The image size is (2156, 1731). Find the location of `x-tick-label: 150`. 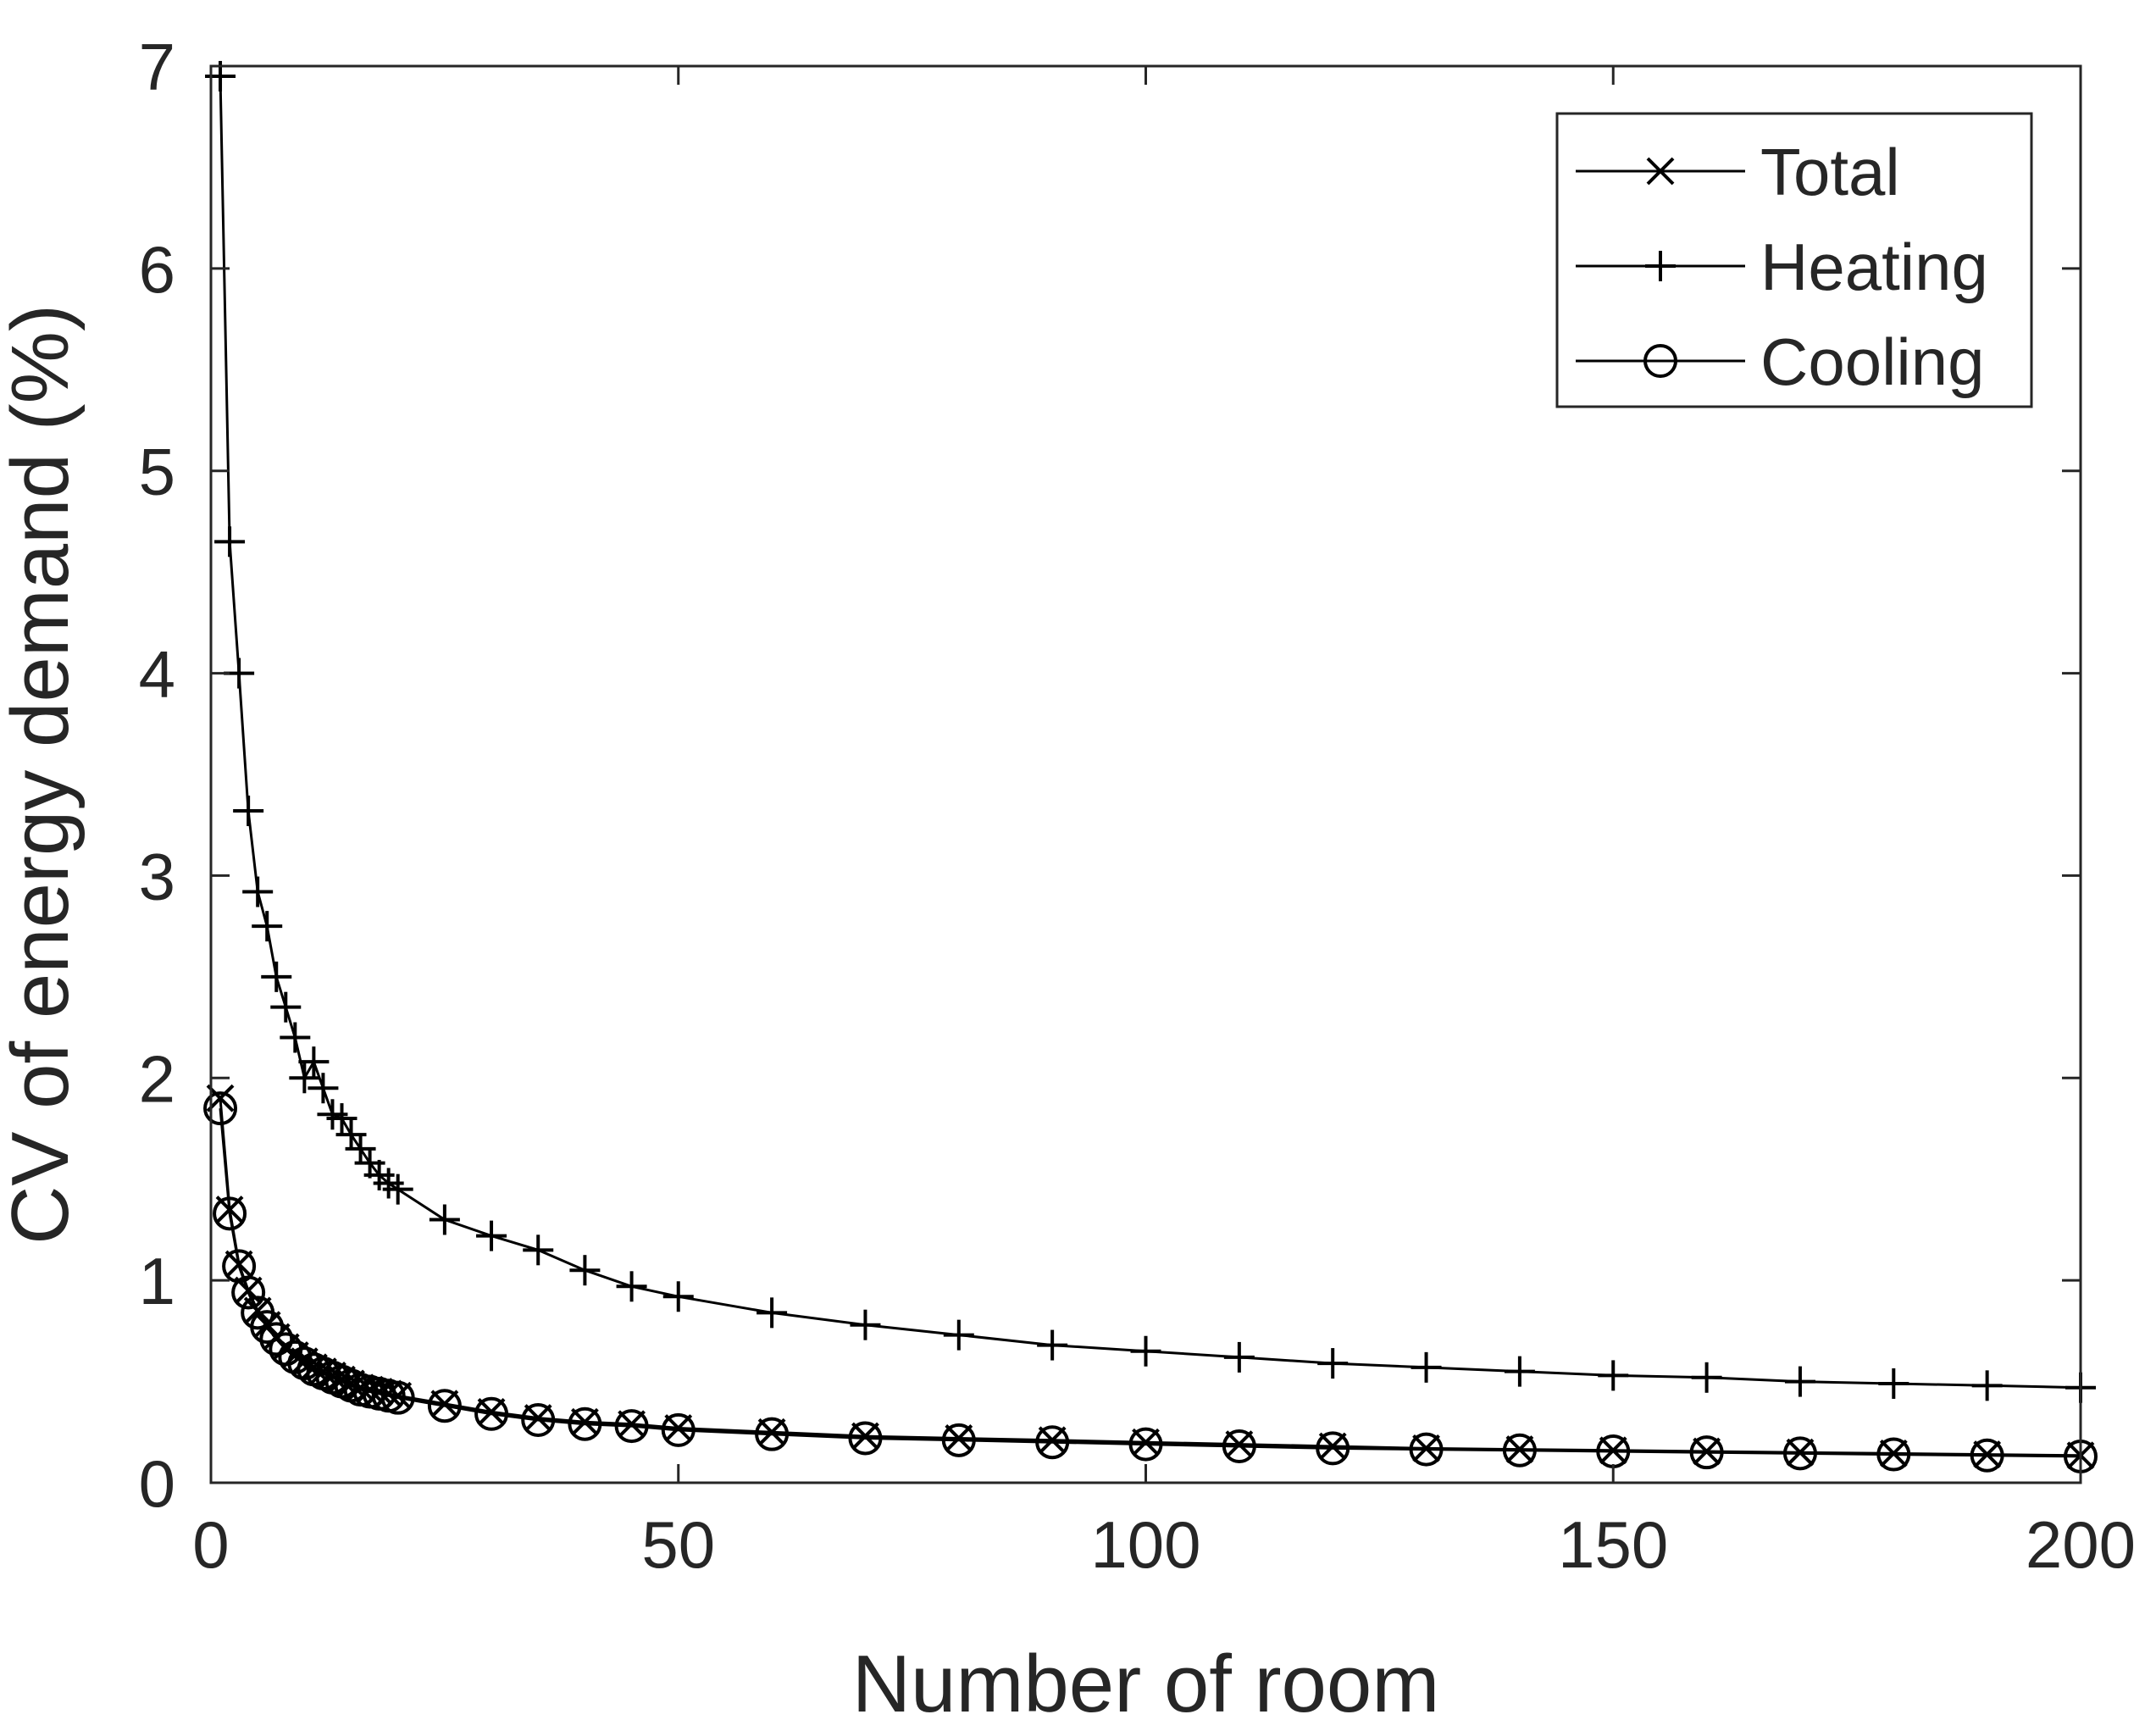

x-tick-label: 150 is located at coordinates (1613, 1544).